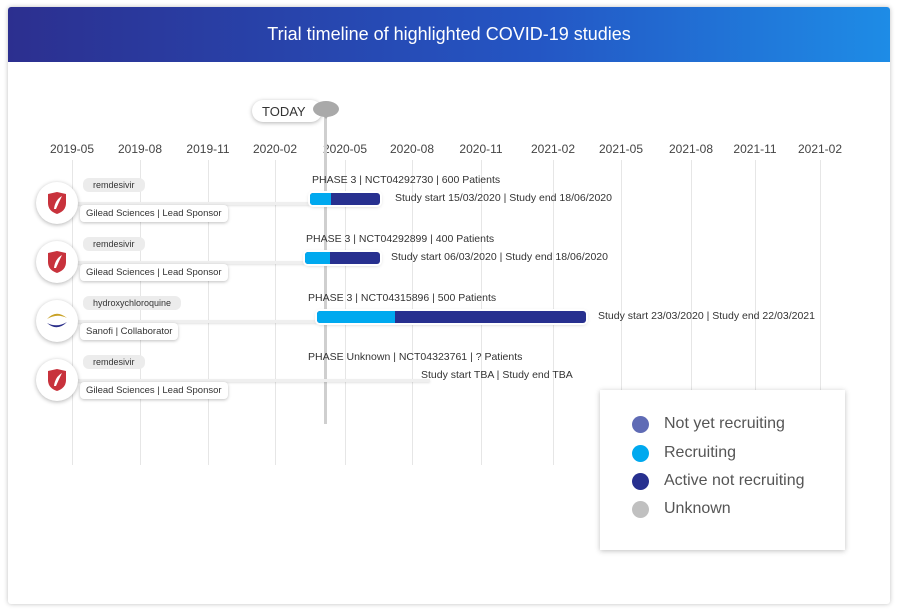  I want to click on tick-label: 2020-11, so click(481, 149).